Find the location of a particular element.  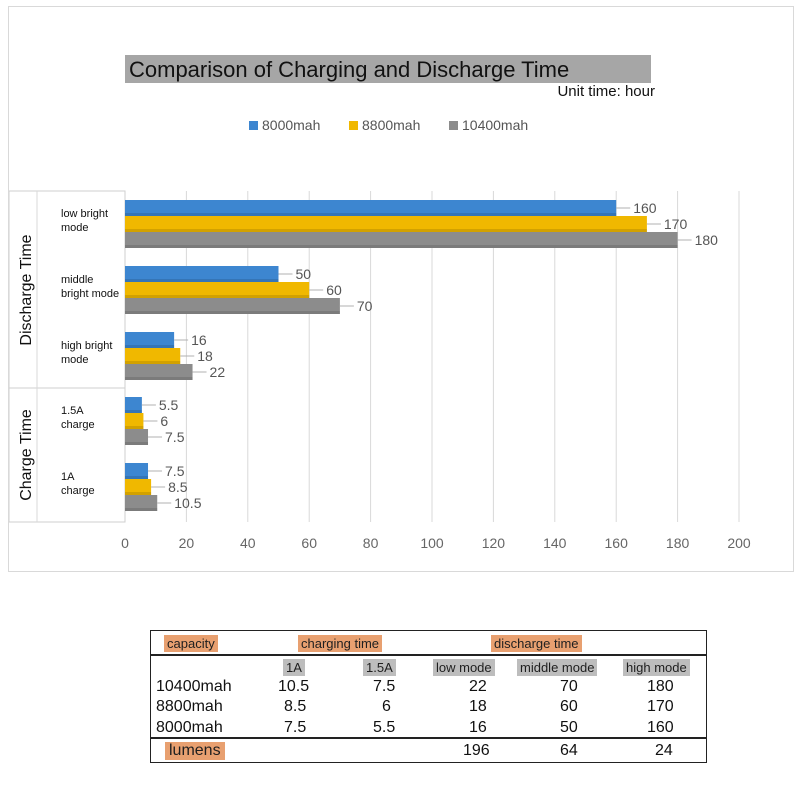

x-tick-label: 60 is located at coordinates (309, 543).